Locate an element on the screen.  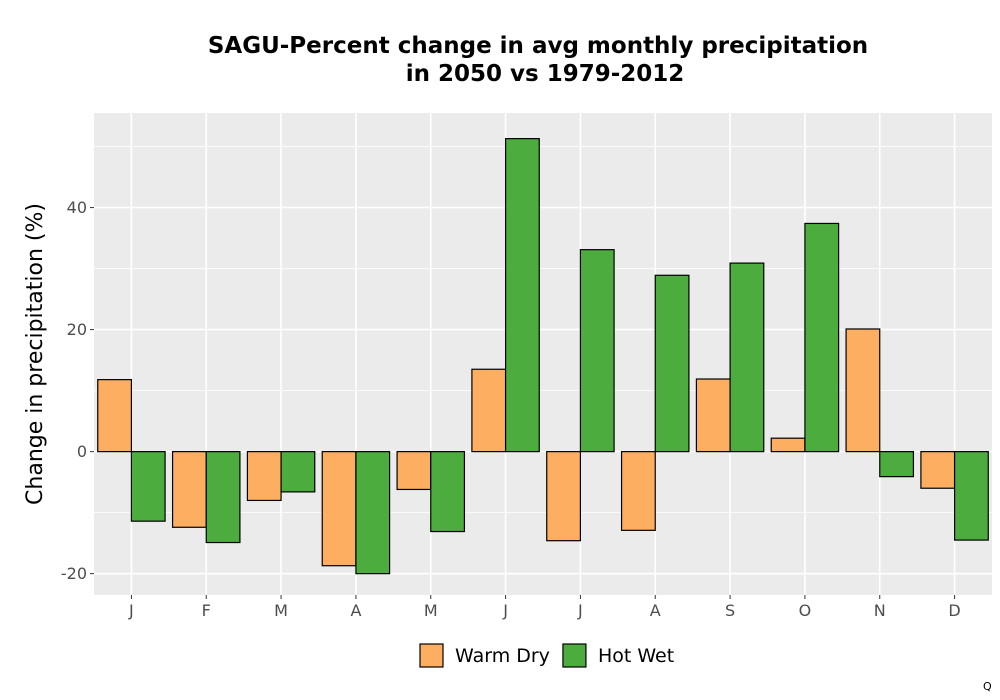
legend-key-hot-wet is located at coordinates (574, 655).